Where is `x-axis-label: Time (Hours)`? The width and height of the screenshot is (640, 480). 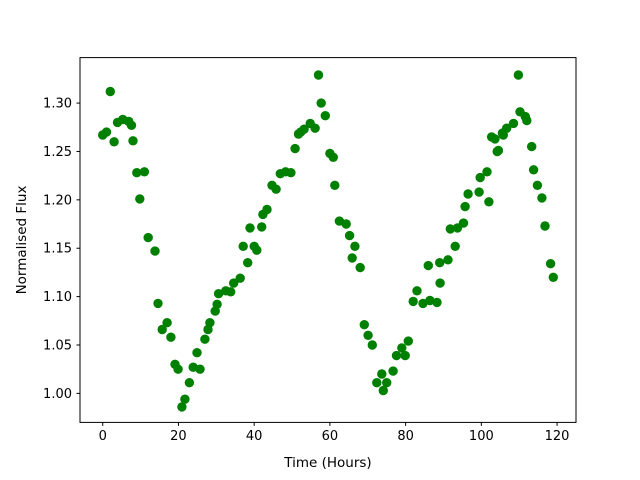
x-axis-label: Time (Hours) is located at coordinates (327, 463).